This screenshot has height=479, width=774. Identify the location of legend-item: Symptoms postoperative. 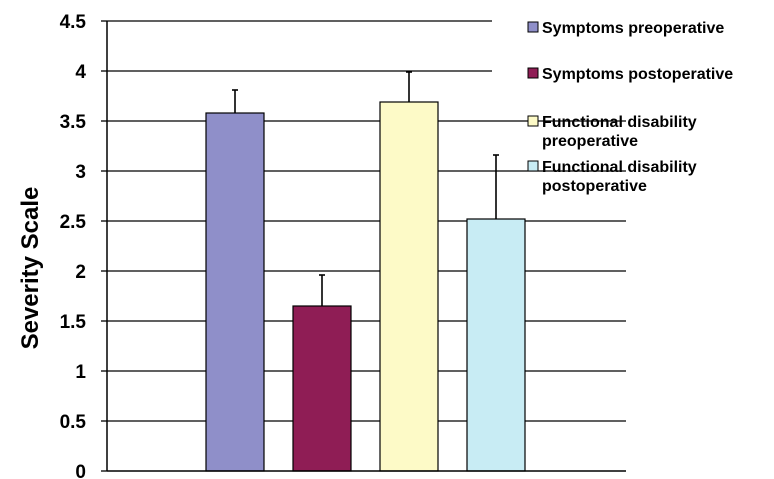
(630, 74).